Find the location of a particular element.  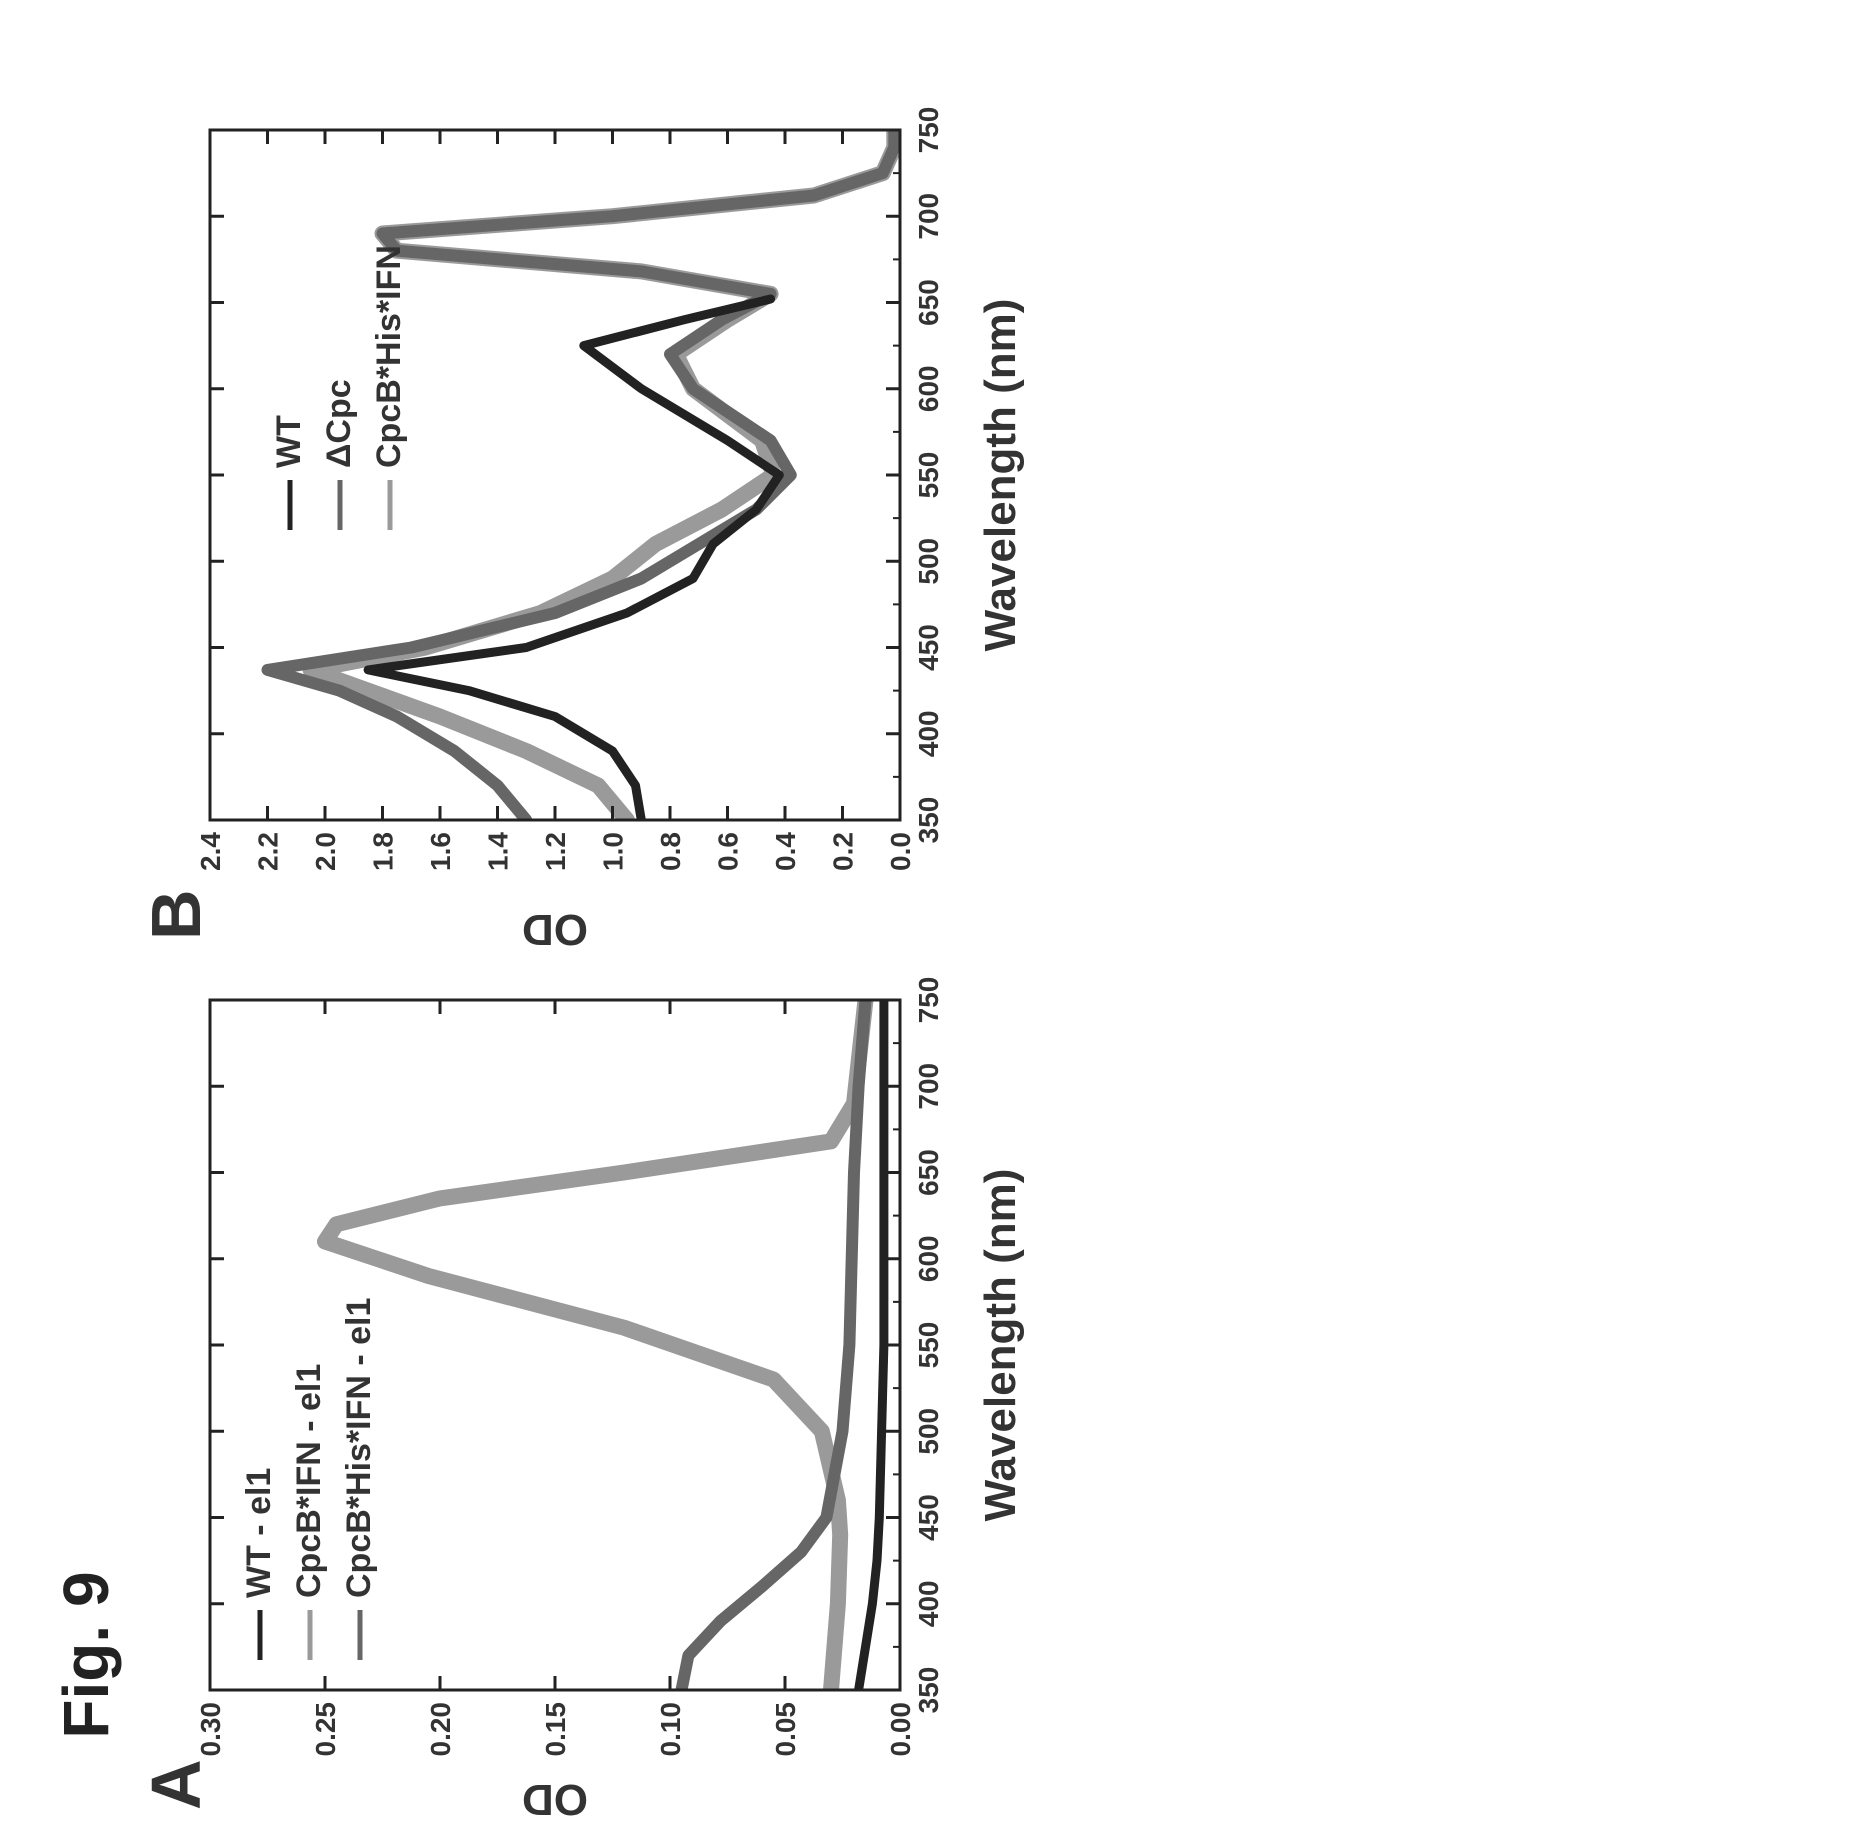

y-tick-label: 0.25 is located at coordinates (325, 1729).